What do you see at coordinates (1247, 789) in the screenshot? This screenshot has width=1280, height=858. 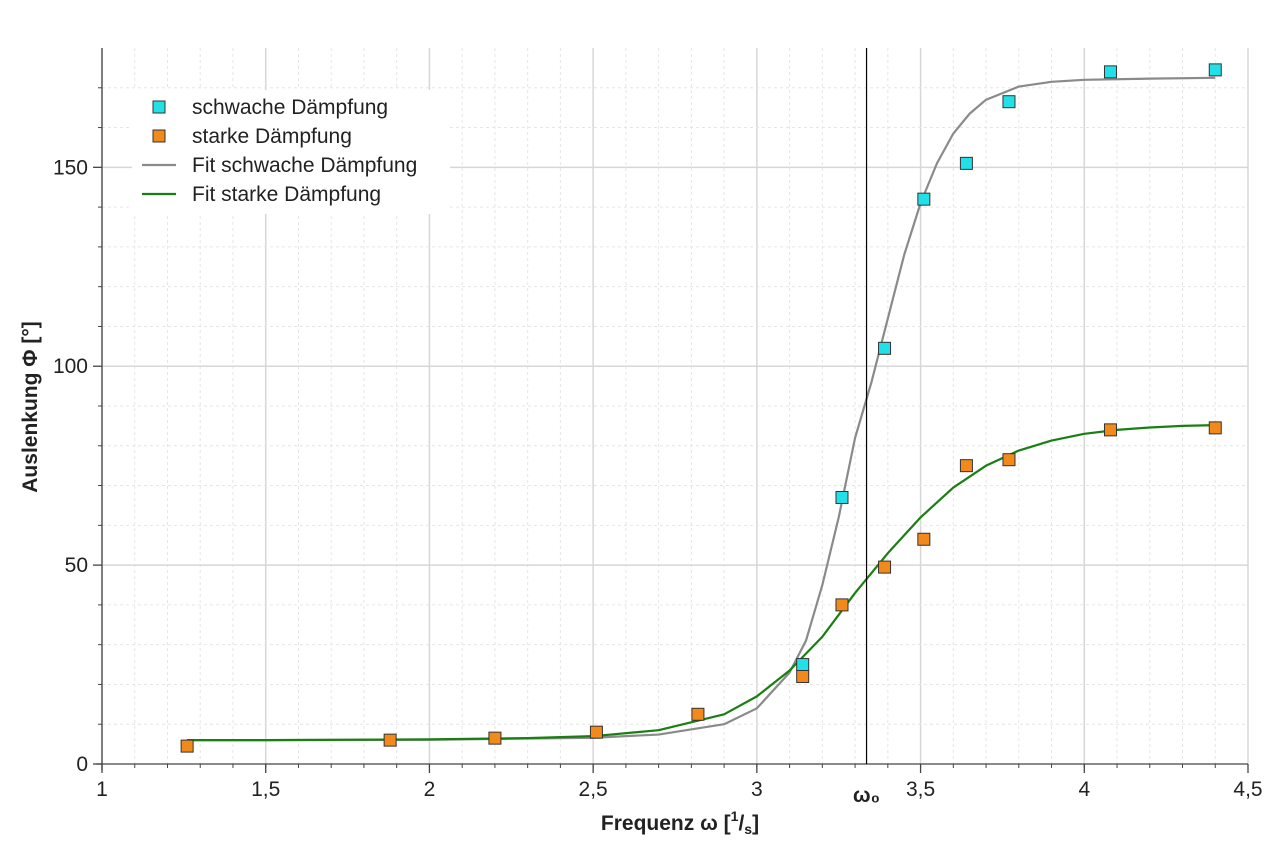 I see `x-tick-label: 4,5` at bounding box center [1247, 789].